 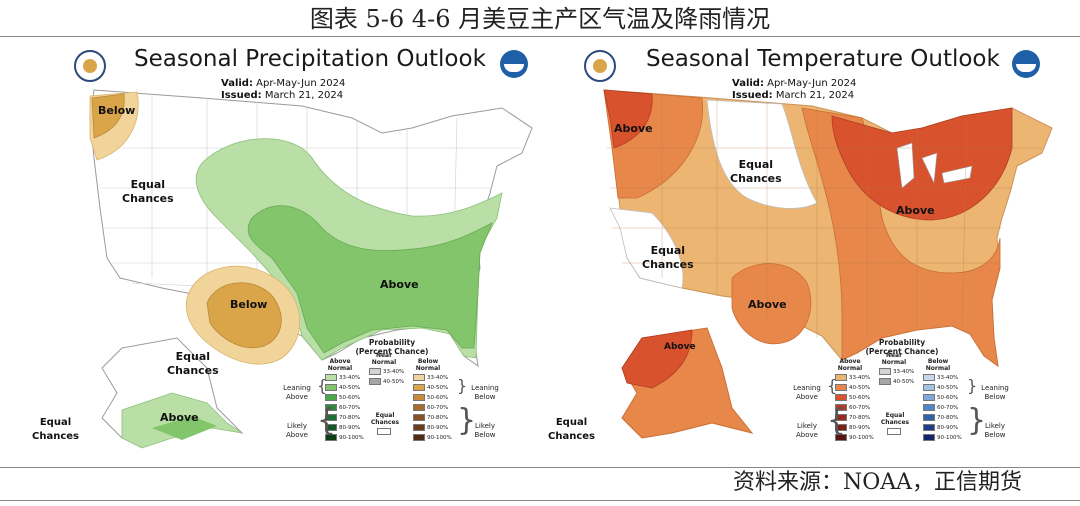 What do you see at coordinates (762, 154) in the screenshot?
I see `temp-equal-north` at bounding box center [762, 154].